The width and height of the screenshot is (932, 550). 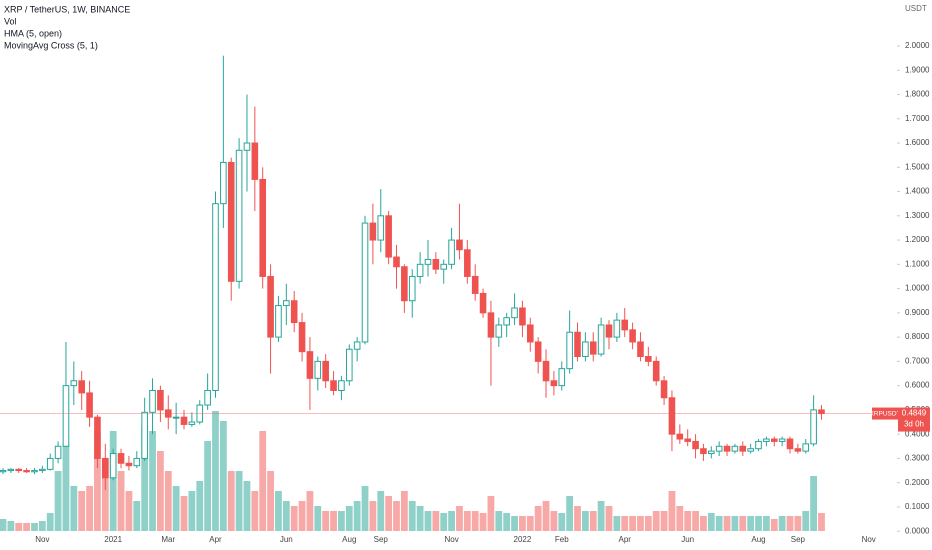 I want to click on indicator-label: HMA (5, open), so click(x=33, y=33).